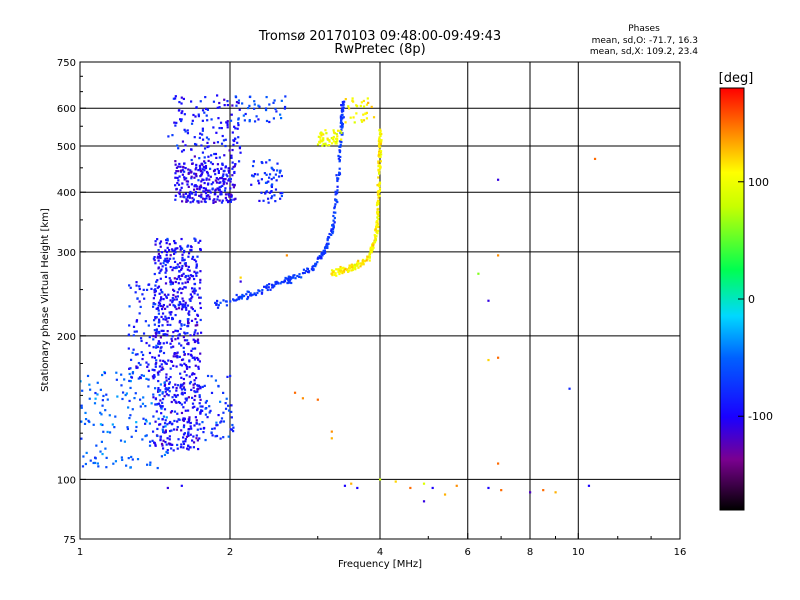 This screenshot has height=600, width=800. Describe the element at coordinates (66, 480) in the screenshot. I see `y-tick-label: 100` at that location.